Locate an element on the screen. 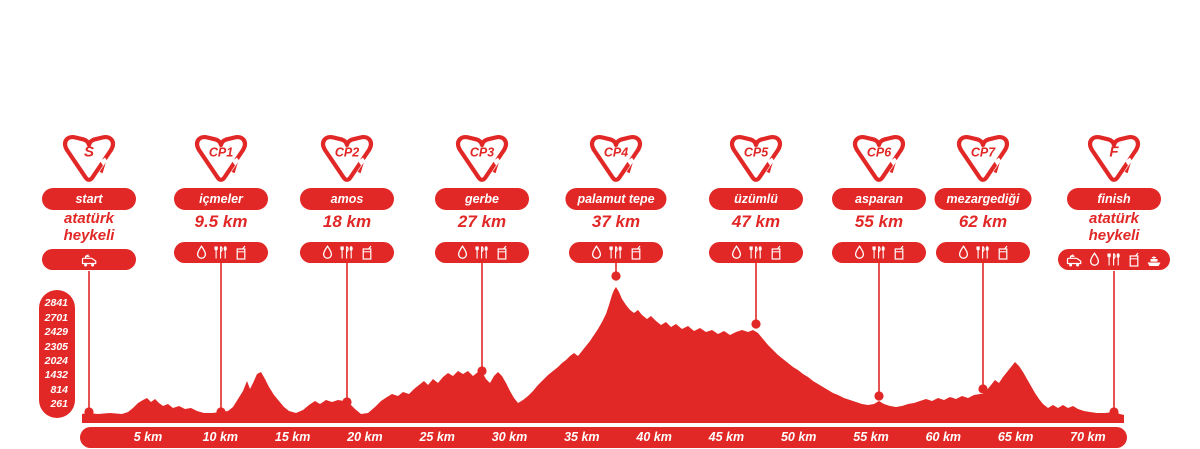 The image size is (1200, 449). elevation-value: 814 is located at coordinates (59, 389).